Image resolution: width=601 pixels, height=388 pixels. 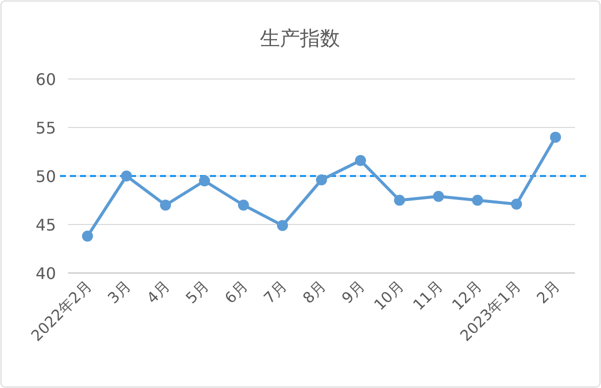 I want to click on y-tick-label: 50, so click(x=46, y=176).